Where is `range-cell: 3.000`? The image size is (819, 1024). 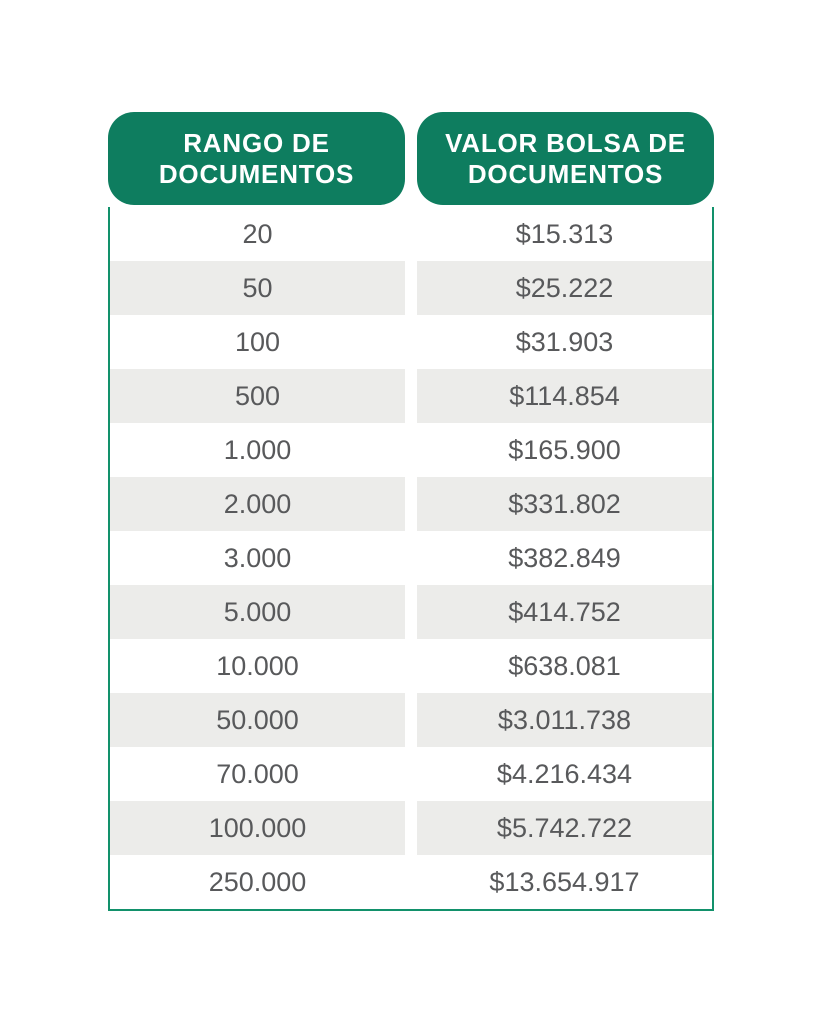
range-cell: 3.000 is located at coordinates (257, 558).